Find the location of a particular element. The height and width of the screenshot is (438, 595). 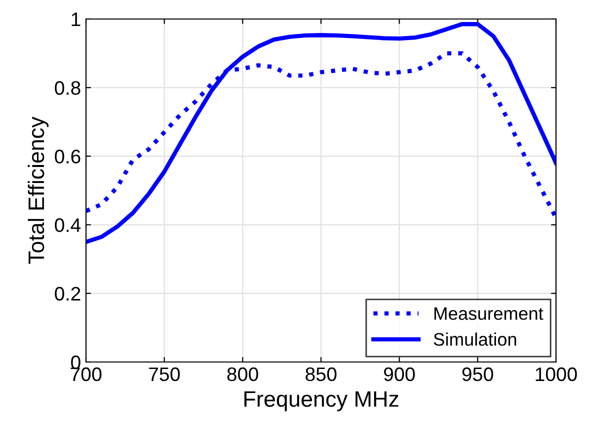

x-tick-label: 900 is located at coordinates (399, 374).